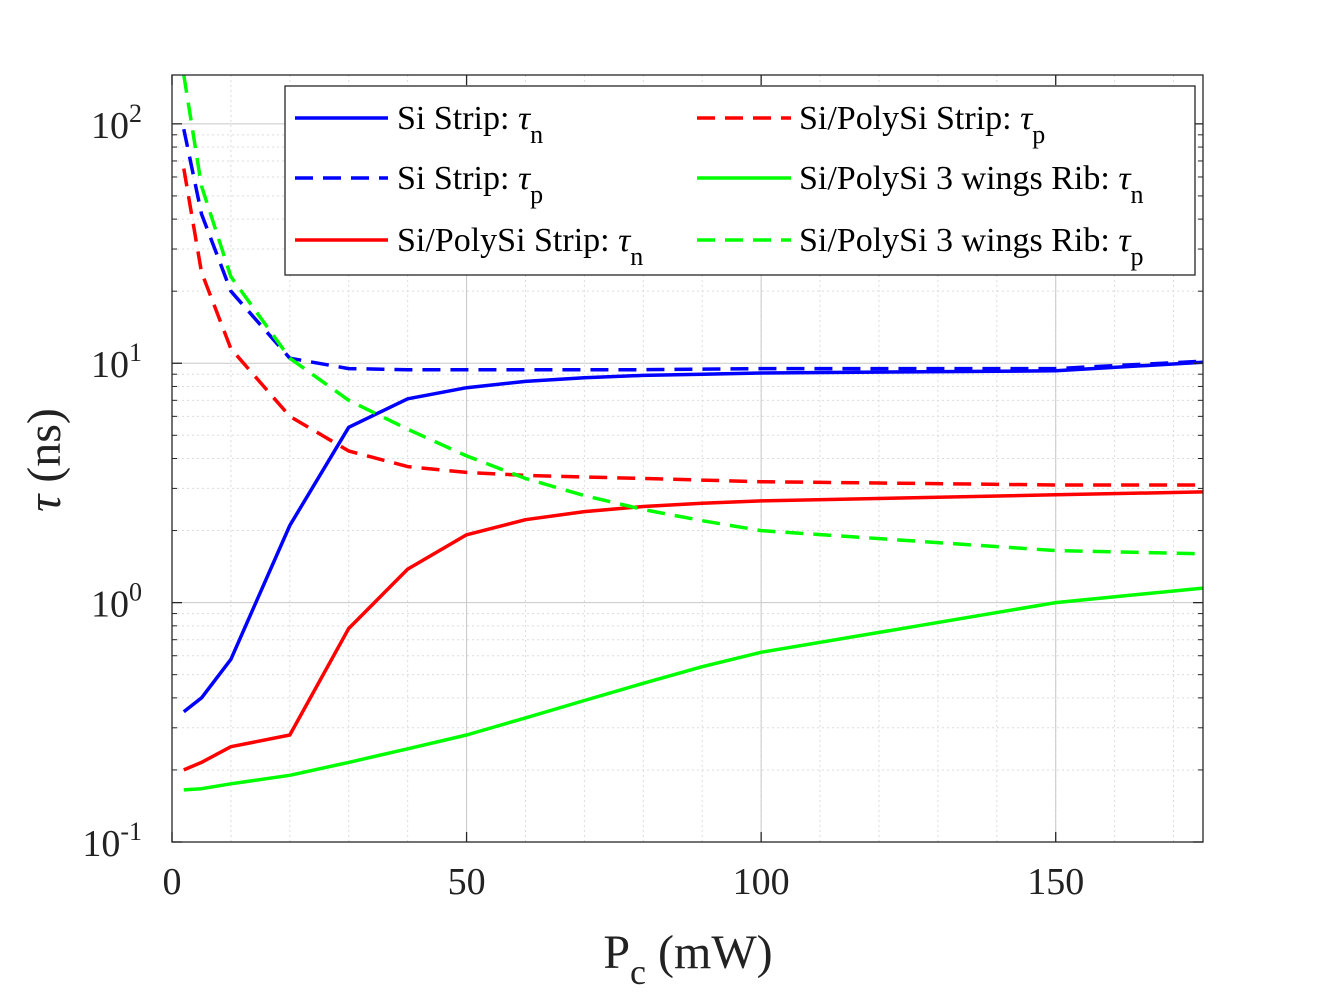 This screenshot has height=997, width=1329. I want to click on y-tick-label-exp: 0, so click(135, 592).